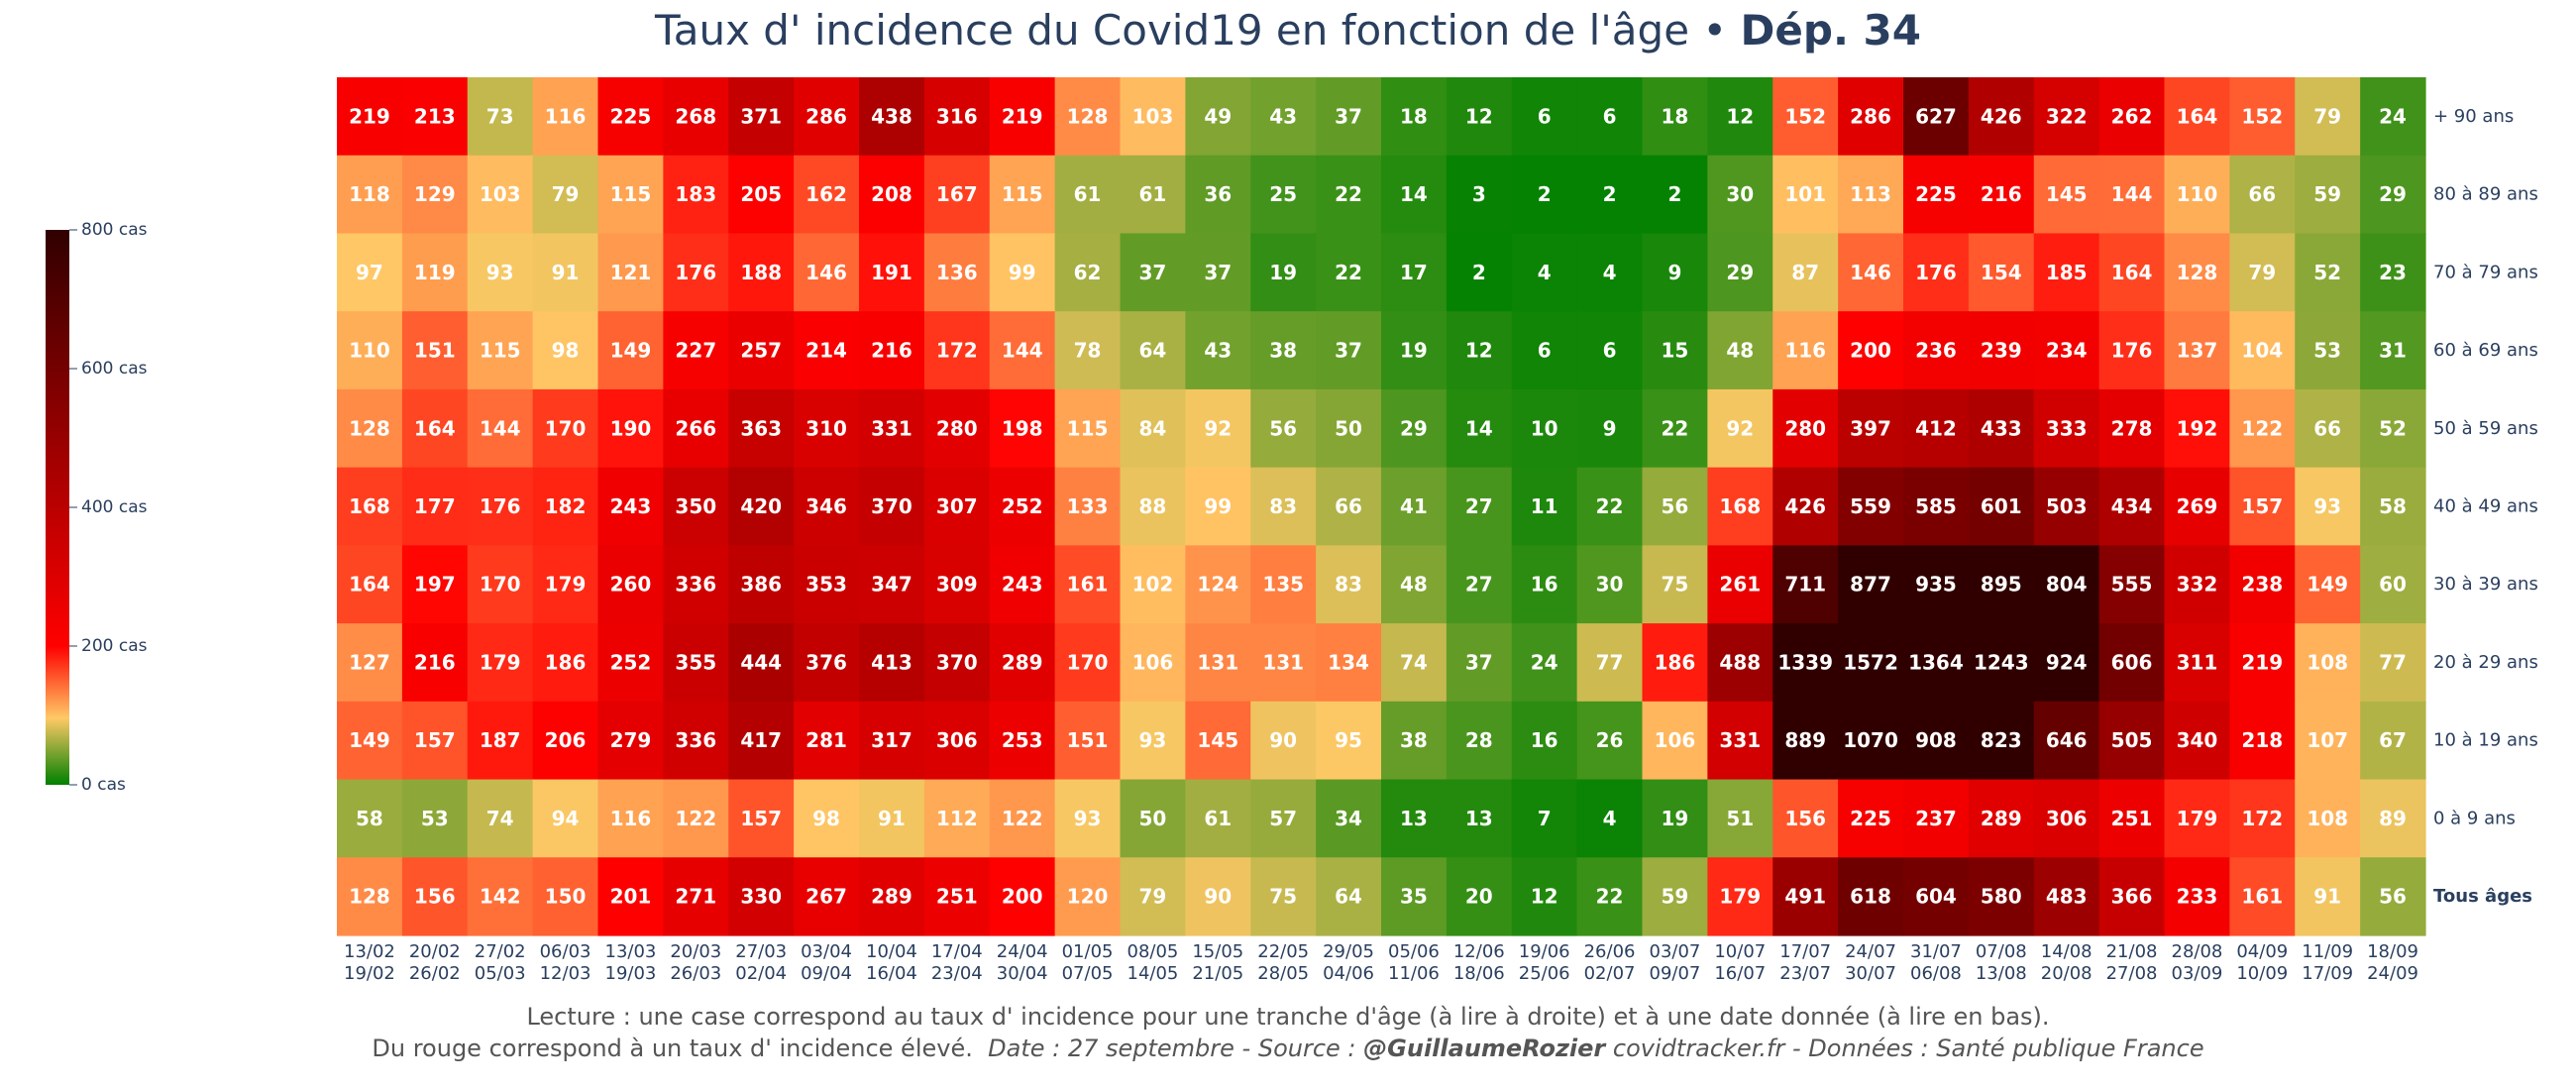  I want to click on cell-value-label: 30, so click(1740, 194).